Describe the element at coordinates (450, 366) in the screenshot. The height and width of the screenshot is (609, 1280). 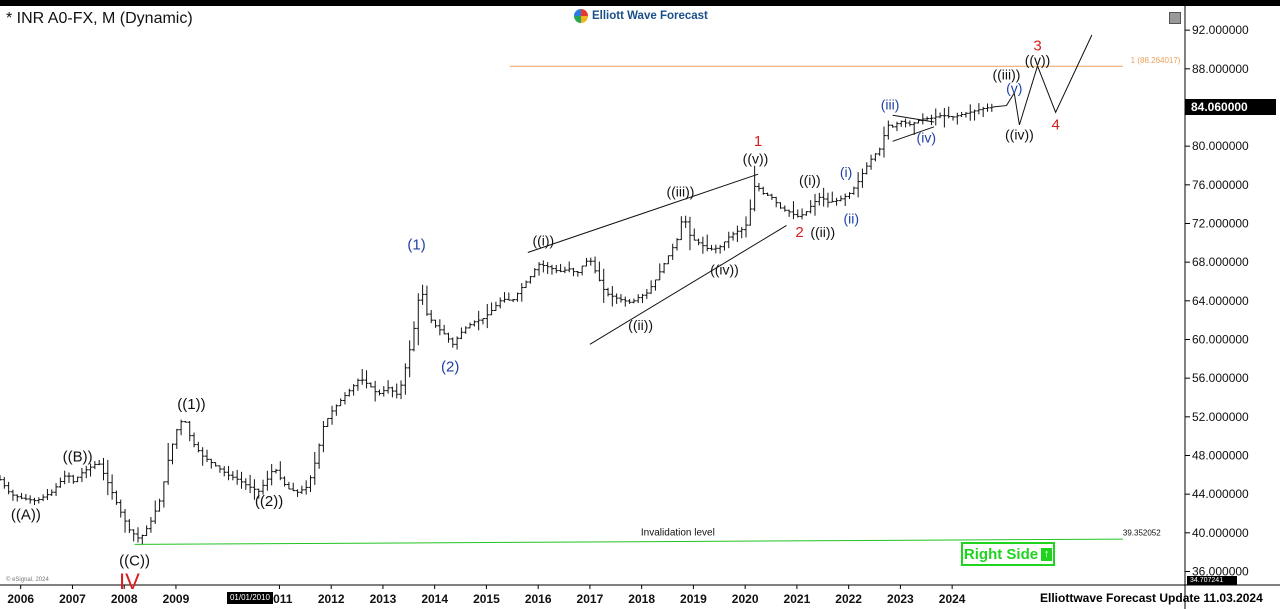
I see `wave-label: (2)` at that location.